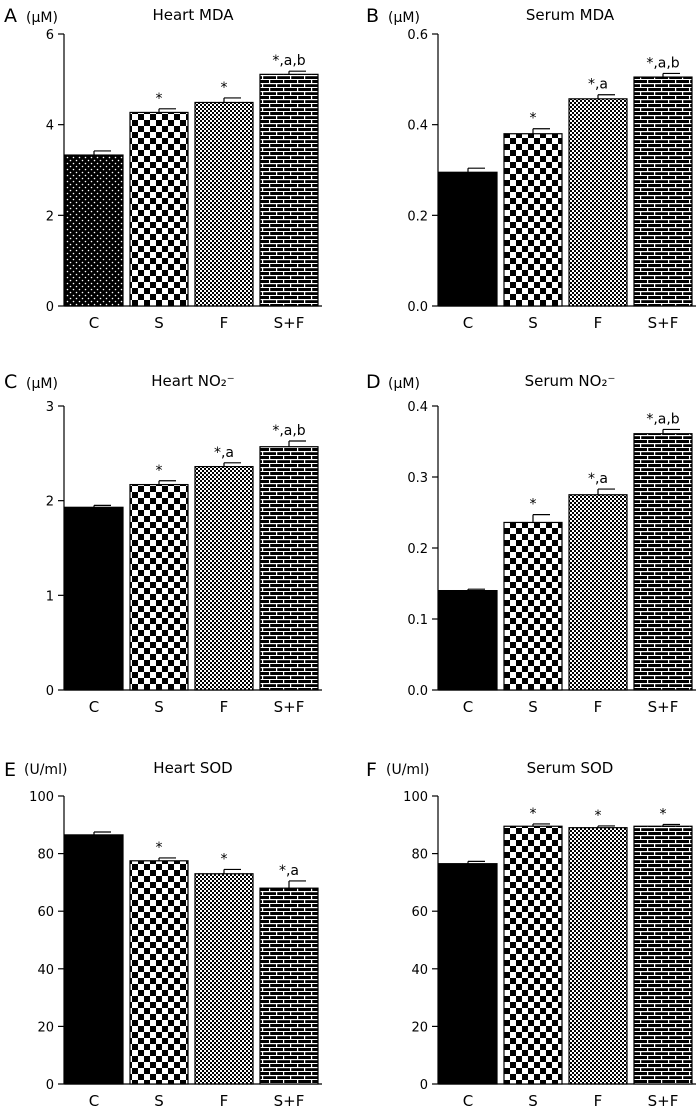 This screenshot has height=1119, width=698. I want to click on panel-letter: C, so click(10, 382).